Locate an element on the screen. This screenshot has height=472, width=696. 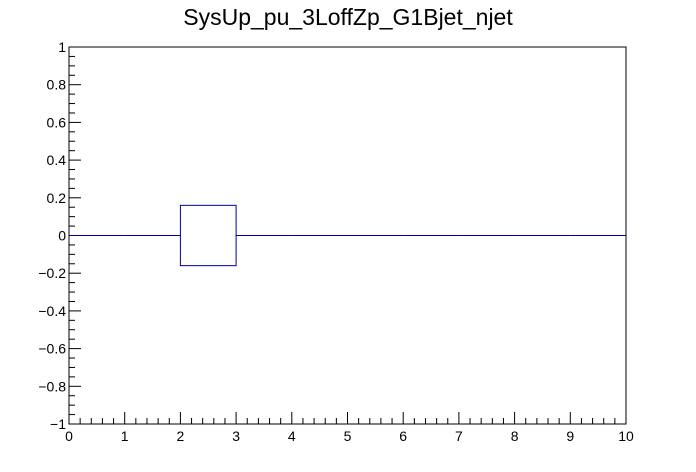
bin-error-box is located at coordinates (208, 235).